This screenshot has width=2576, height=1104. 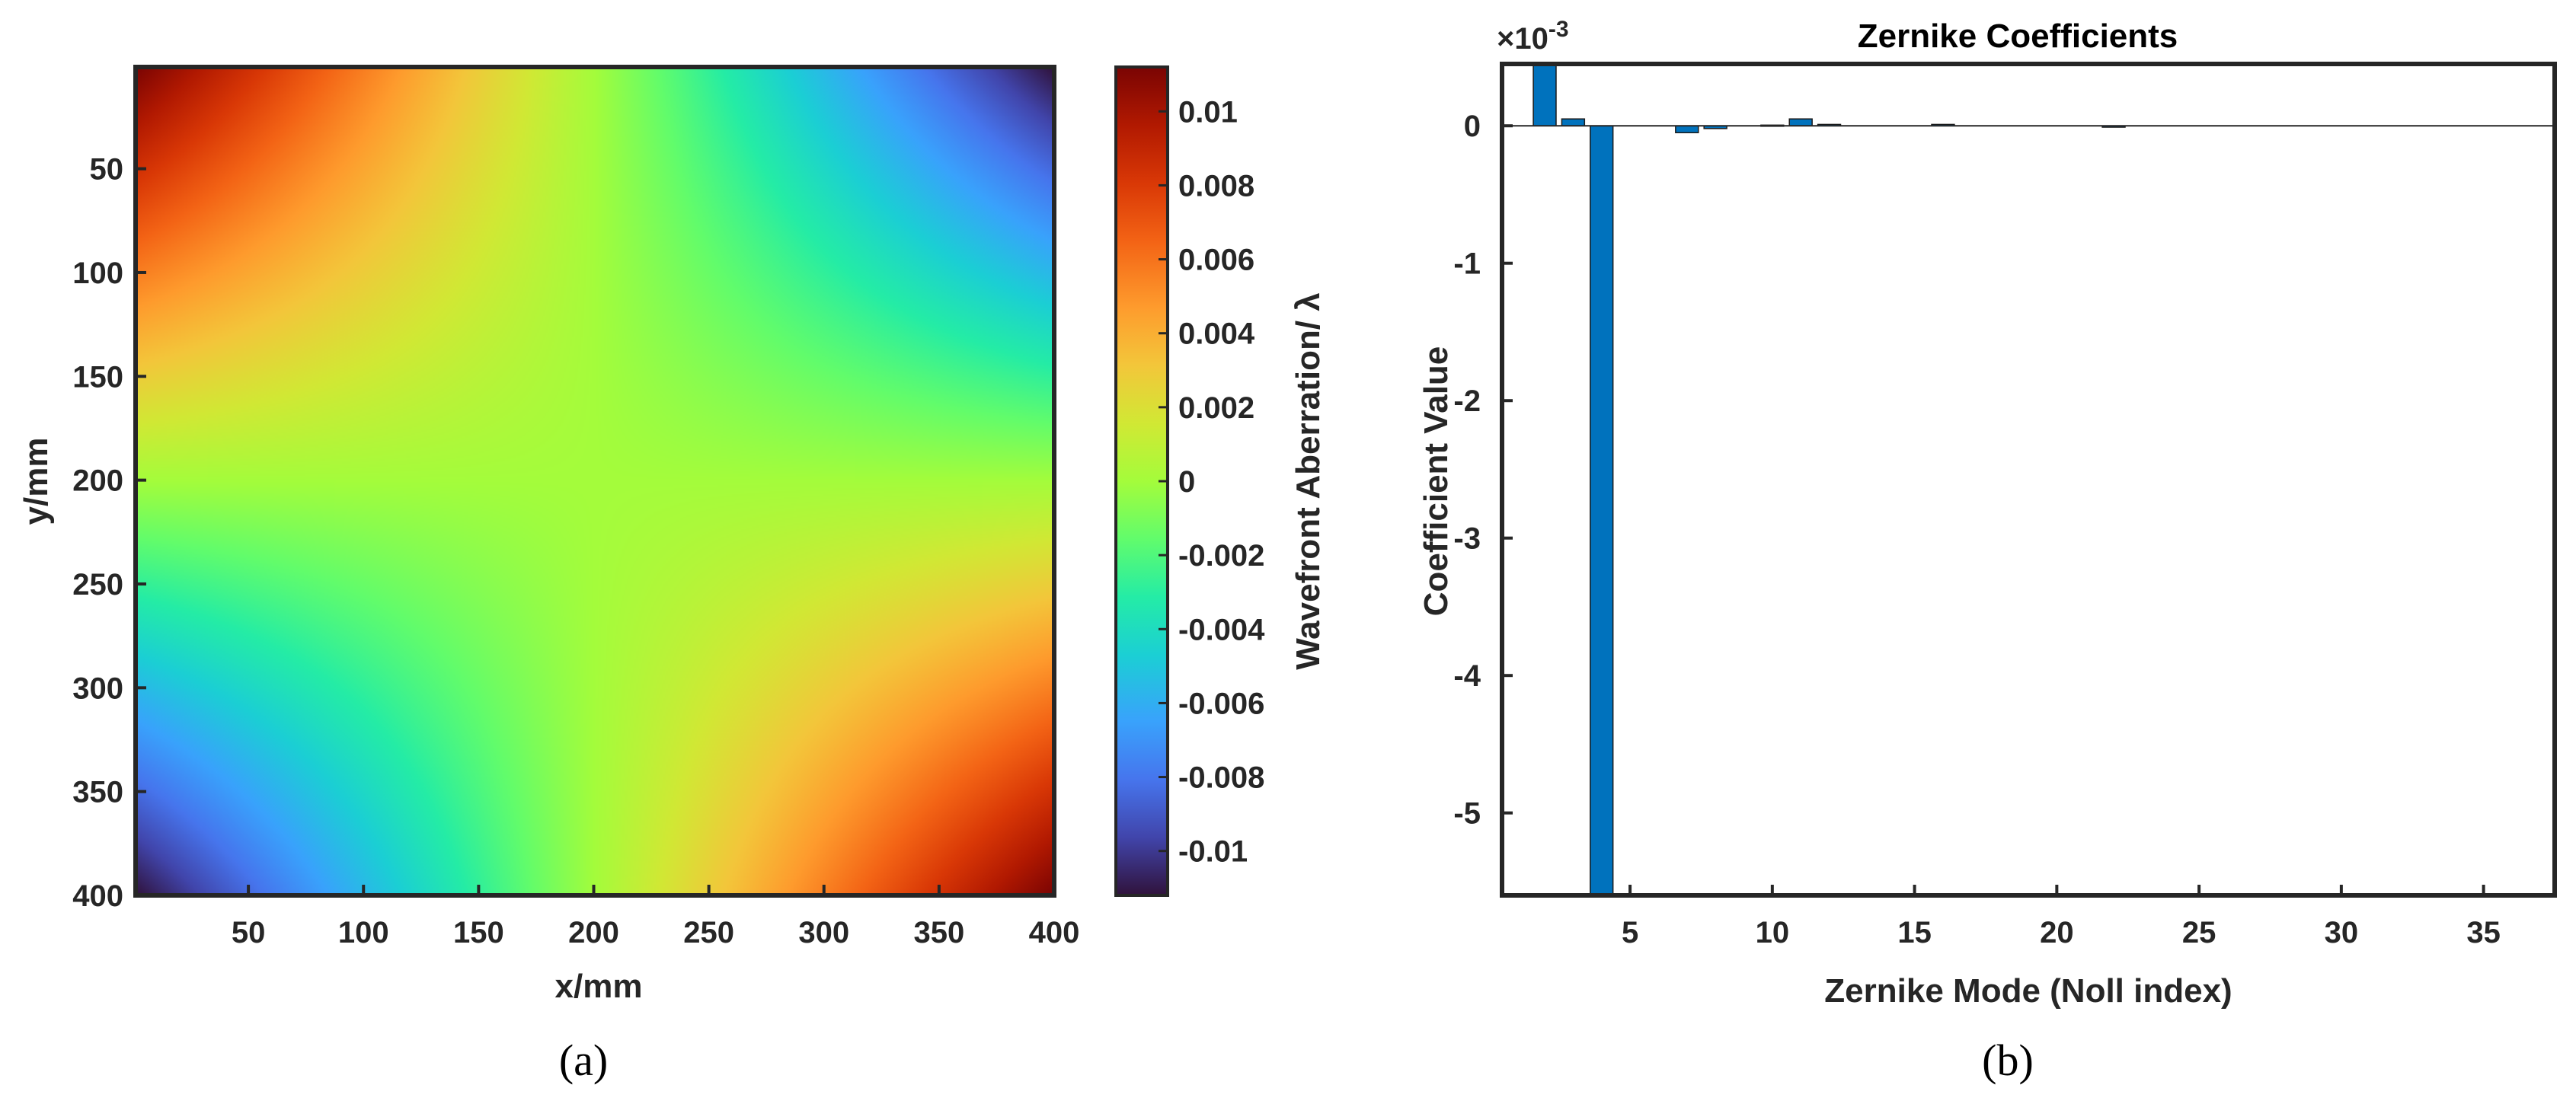 I want to click on heatmap-x-tick-label: 200, so click(x=593, y=932).